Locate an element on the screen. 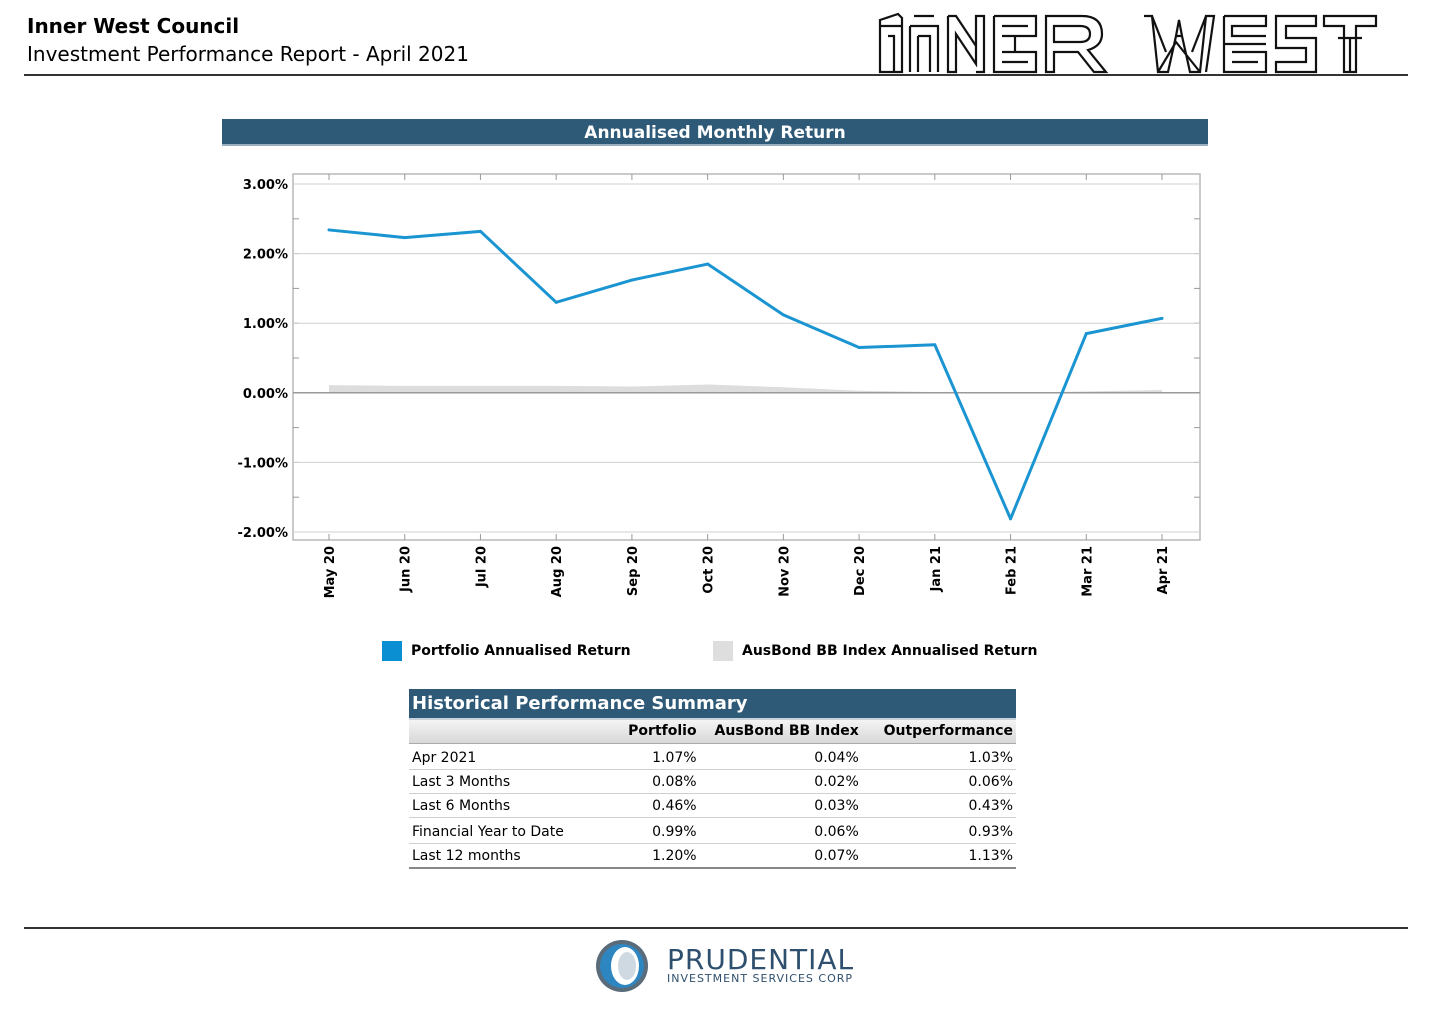  x-tick-label: Aug 20 is located at coordinates (557, 571).